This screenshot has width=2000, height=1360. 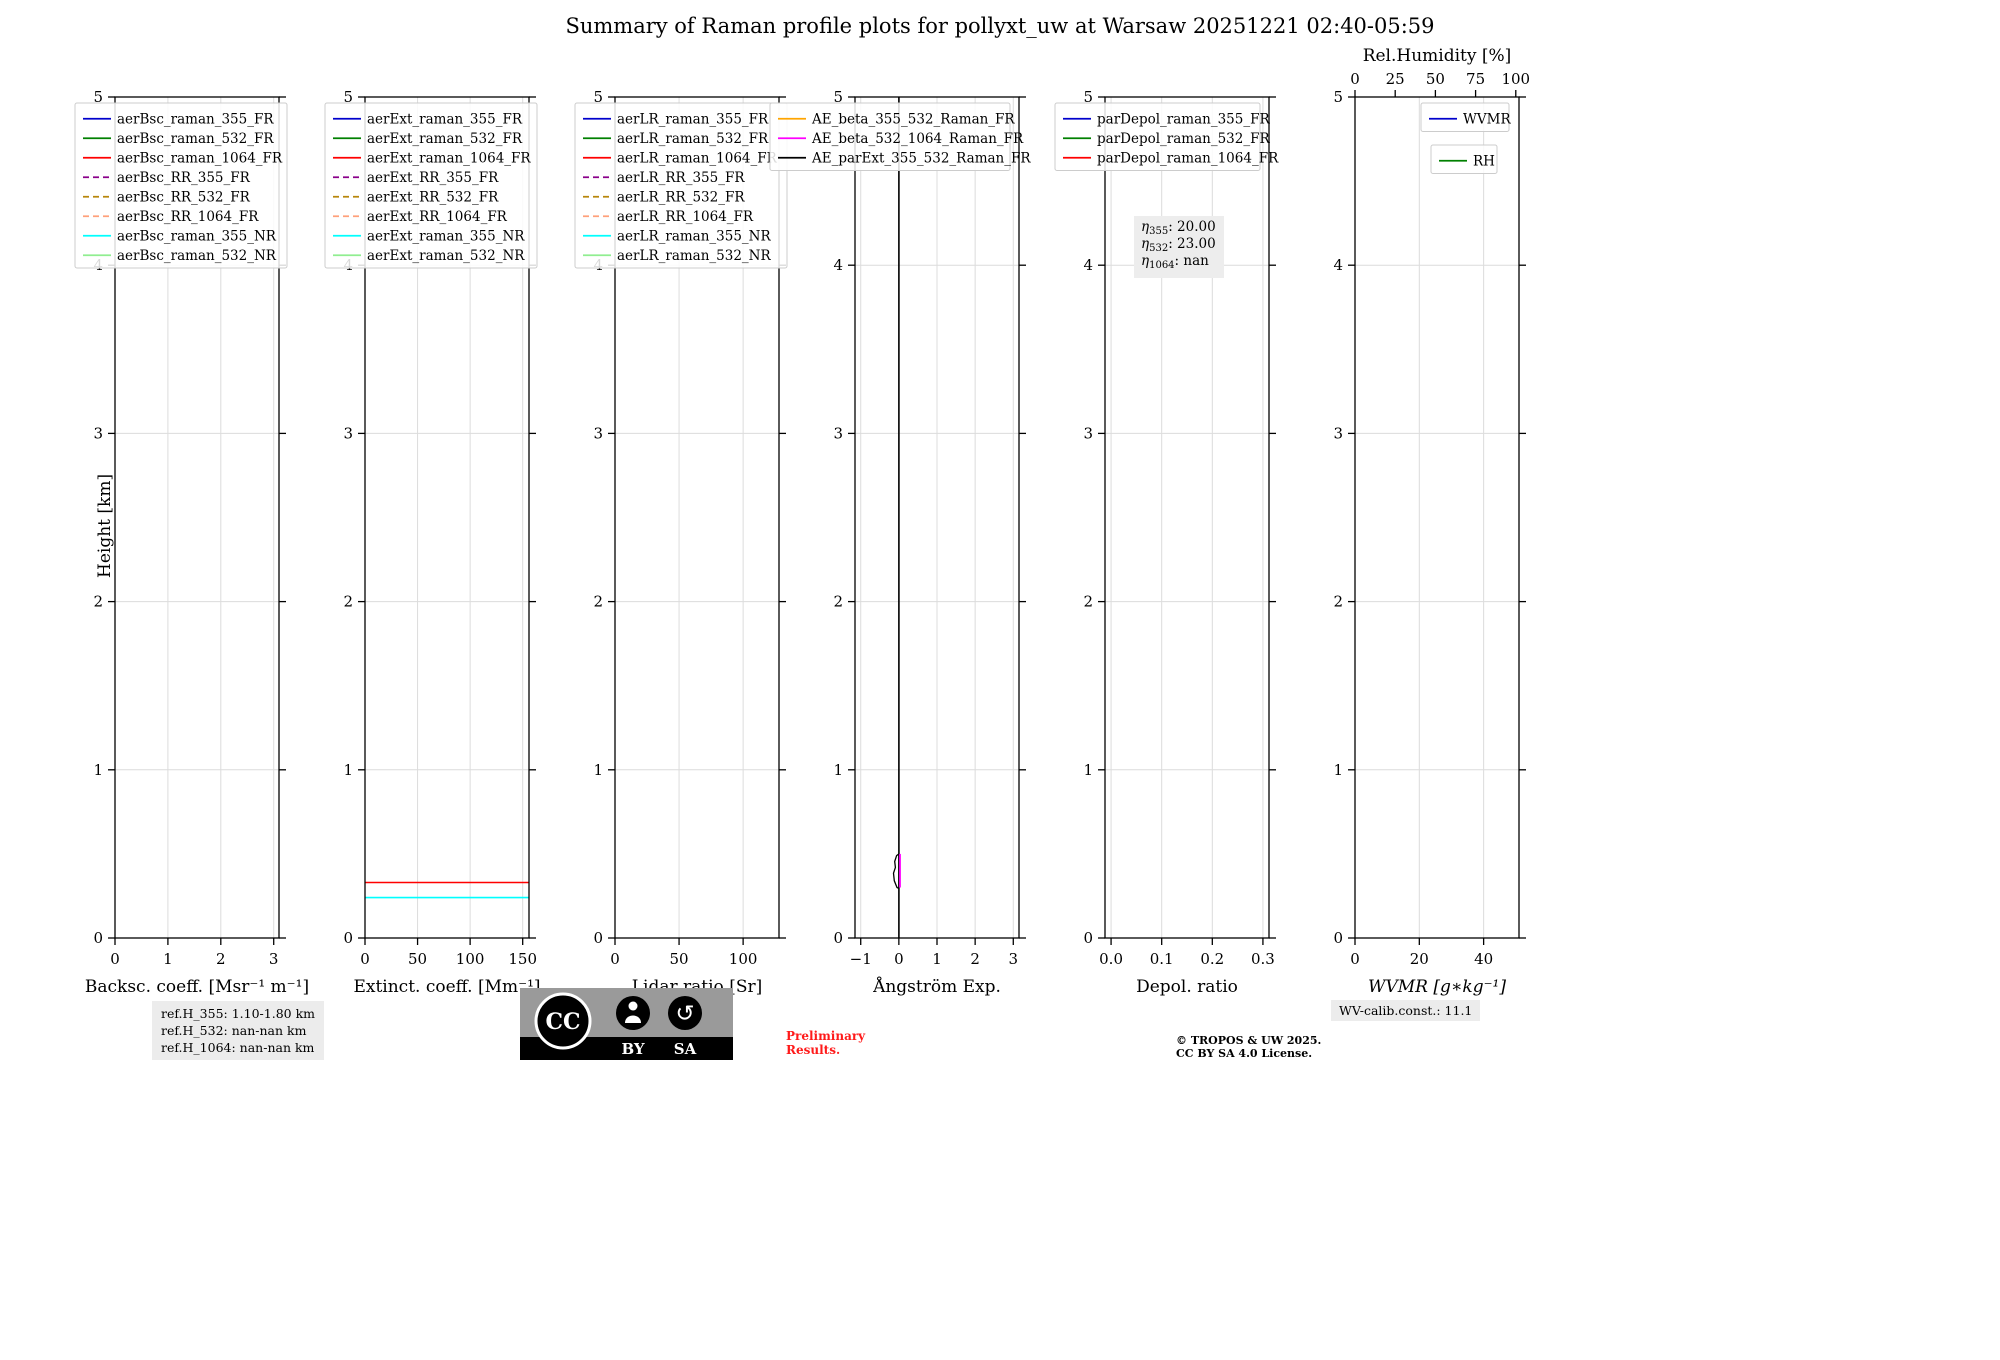 I want to click on sa-arrow-icon, so click(x=685, y=1013).